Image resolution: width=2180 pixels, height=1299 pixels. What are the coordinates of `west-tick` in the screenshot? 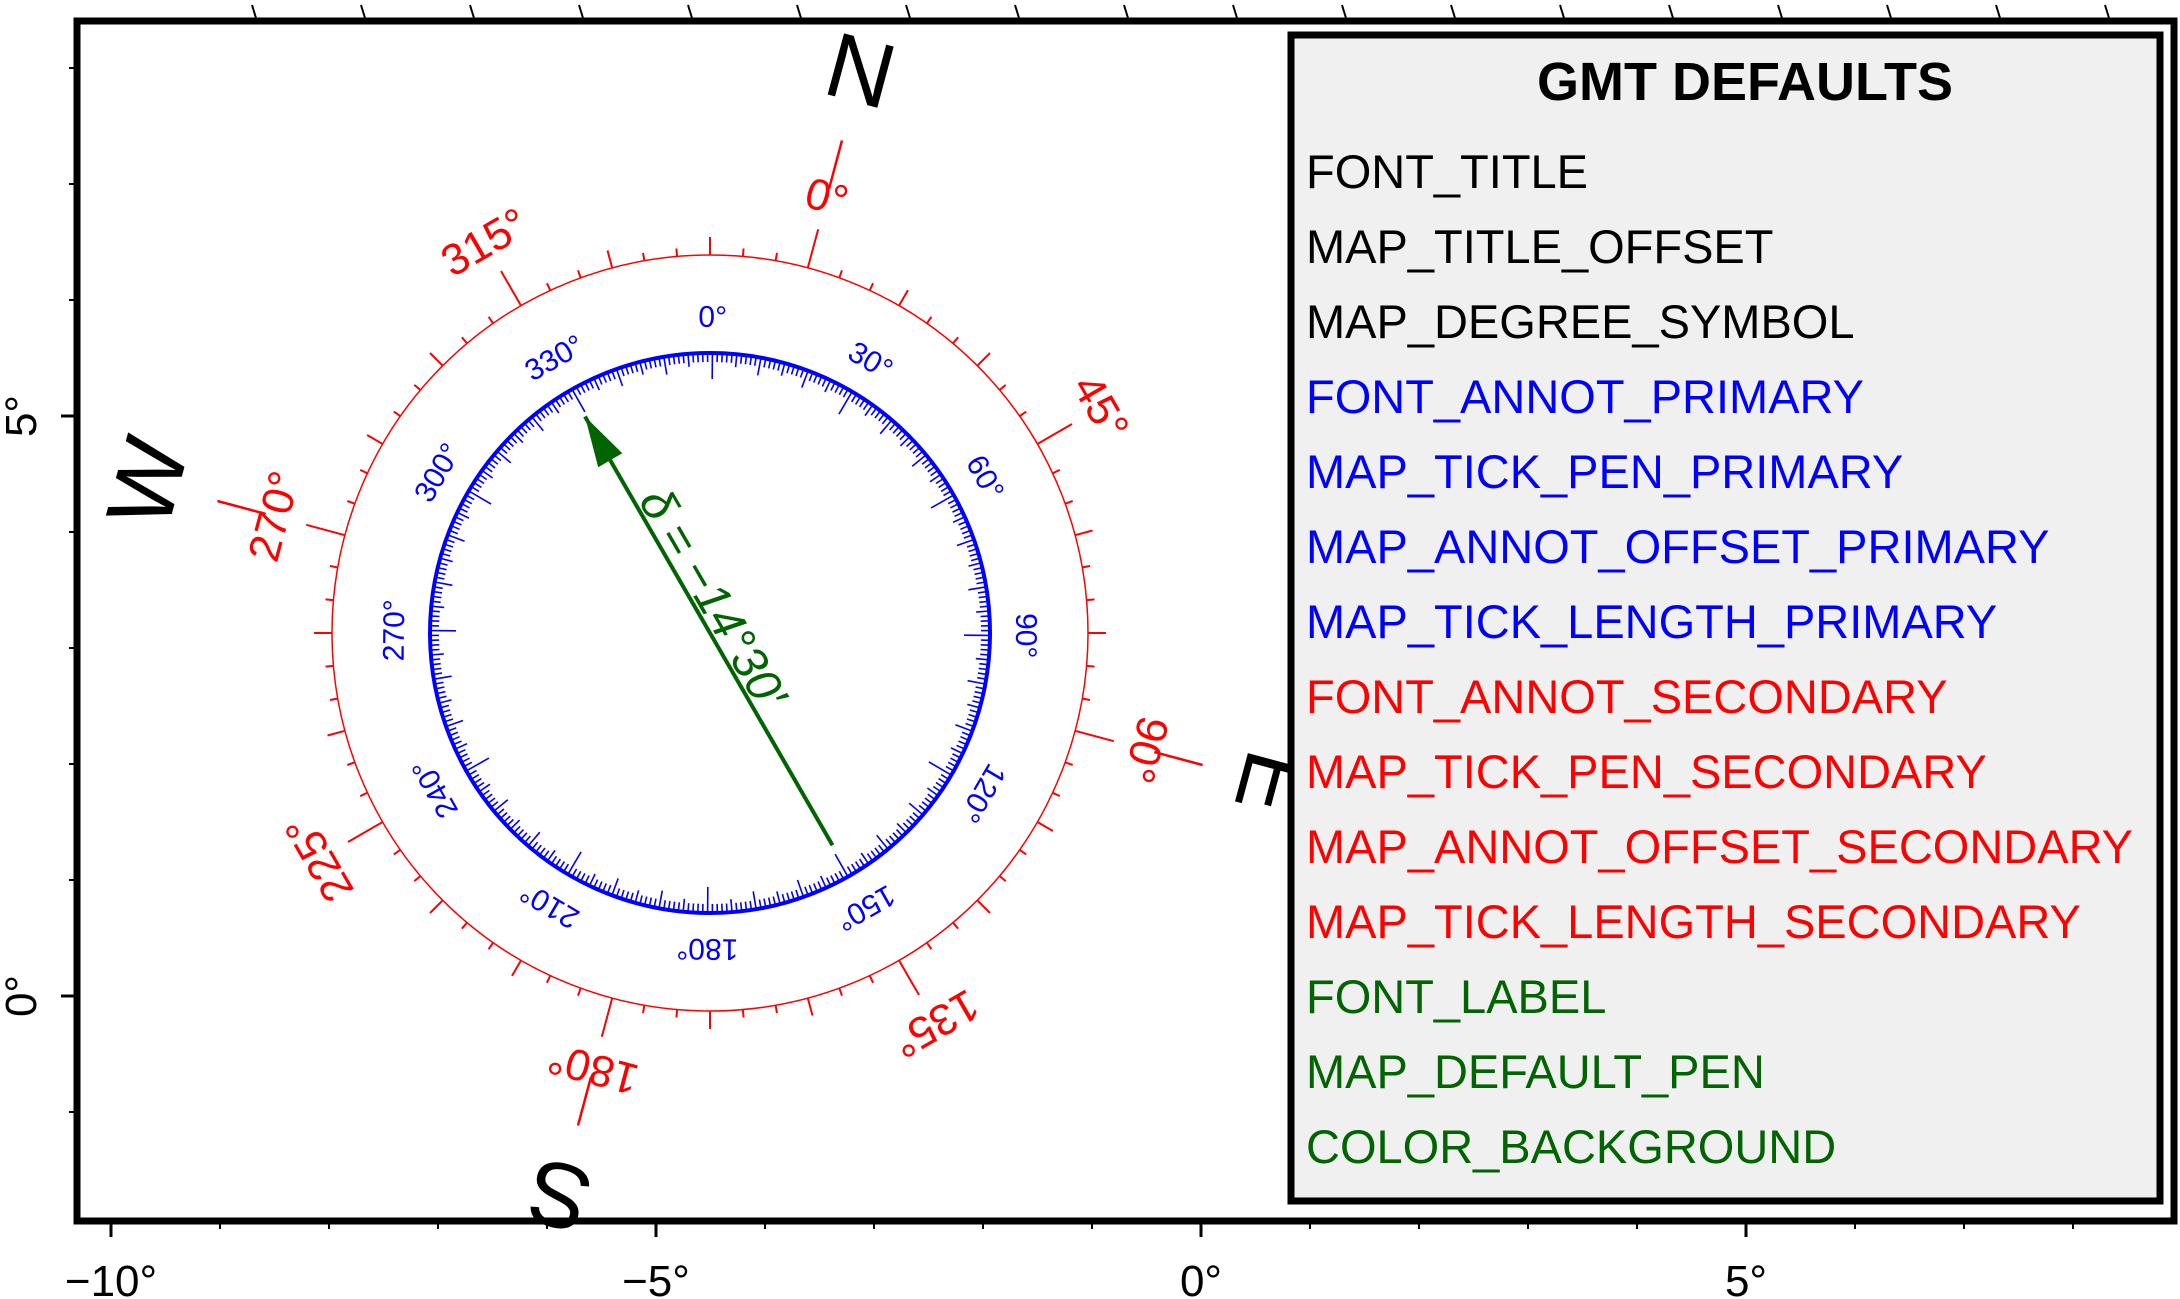 It's located at (242, 507).